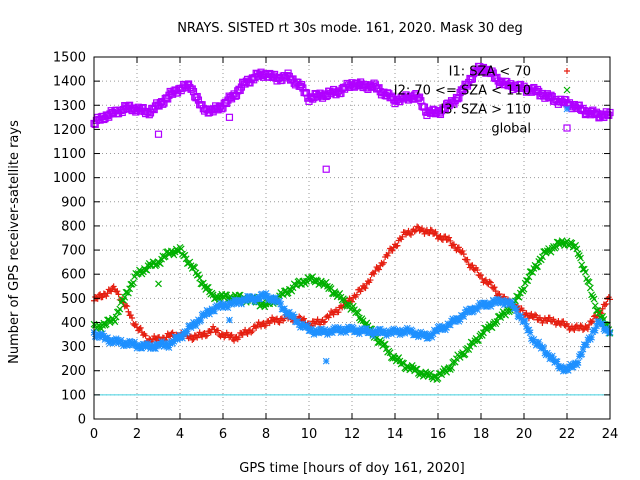 This screenshot has height=480, width=640. What do you see at coordinates (73, 395) in the screenshot?
I see `y-tick-label: 100` at bounding box center [73, 395].